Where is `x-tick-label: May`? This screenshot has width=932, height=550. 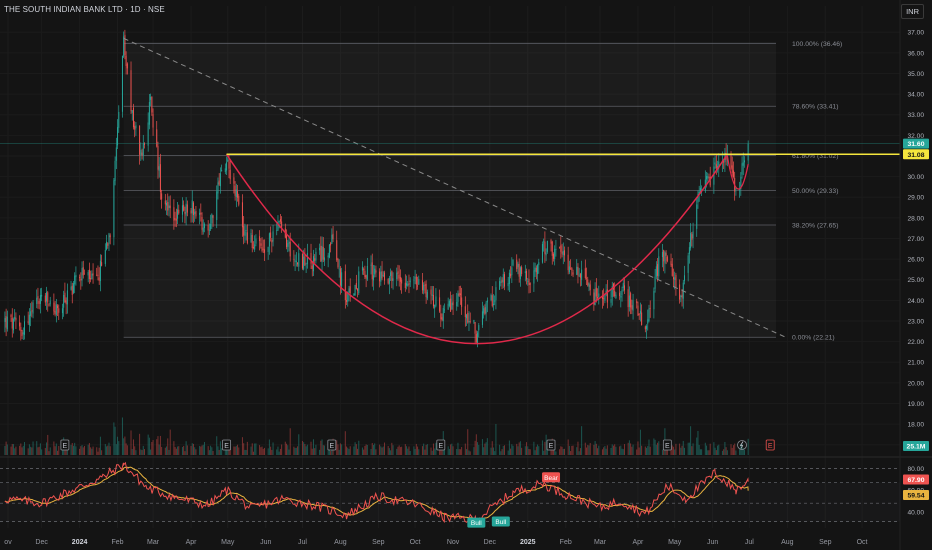 x-tick-label: May is located at coordinates (675, 542).